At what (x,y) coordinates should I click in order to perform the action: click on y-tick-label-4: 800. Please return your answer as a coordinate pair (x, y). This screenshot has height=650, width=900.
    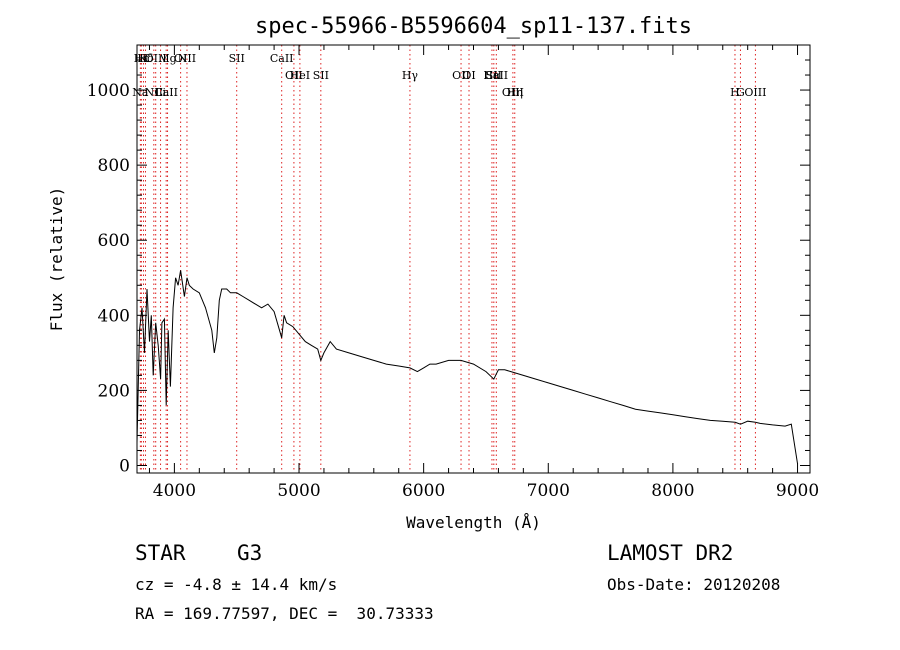
    Looking at the image, I should click on (114, 166).